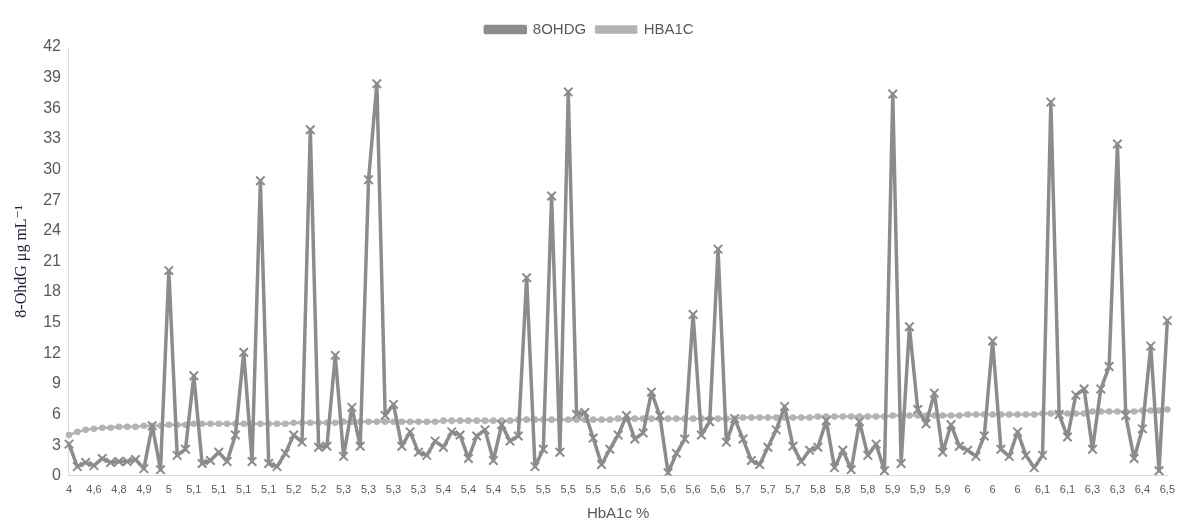 This screenshot has width=1191, height=531. I want to click on y-tick-label: 21, so click(52, 260).